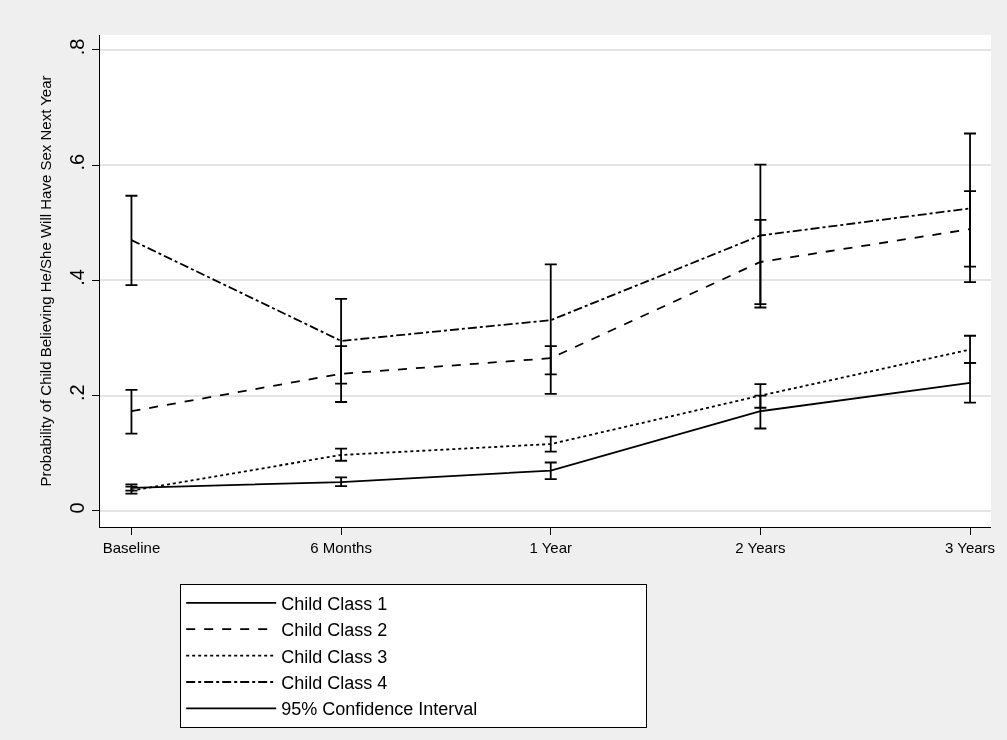 The width and height of the screenshot is (1007, 740). What do you see at coordinates (341, 547) in the screenshot?
I see `x-tick-label: 6 Months` at bounding box center [341, 547].